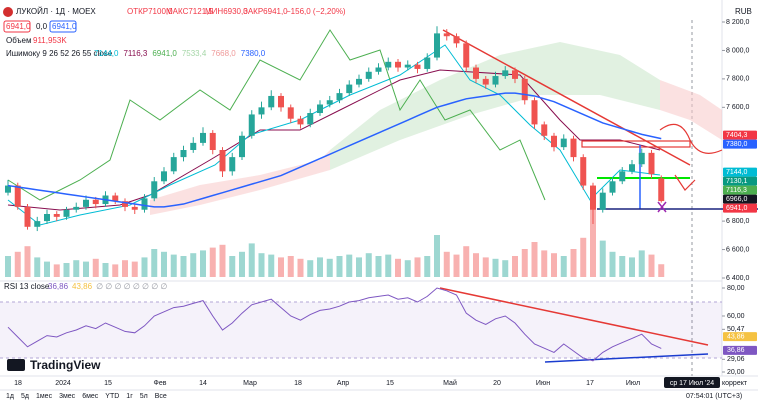 This screenshot has width=758, height=400. I want to click on ask-box, so click(63, 26).